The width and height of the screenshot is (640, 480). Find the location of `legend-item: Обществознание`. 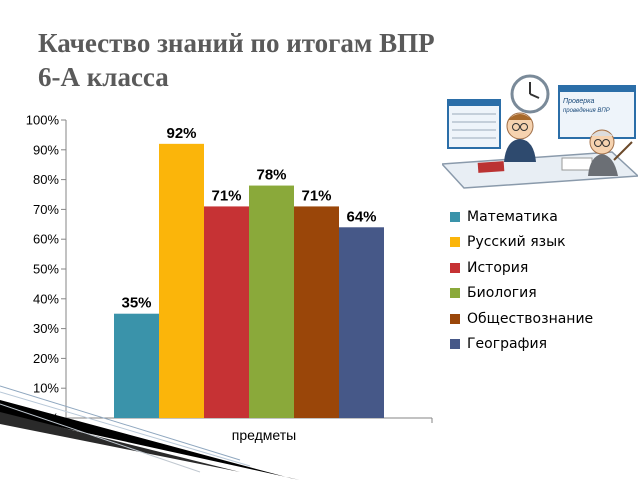

legend-item: Обществознание is located at coordinates (521, 319).